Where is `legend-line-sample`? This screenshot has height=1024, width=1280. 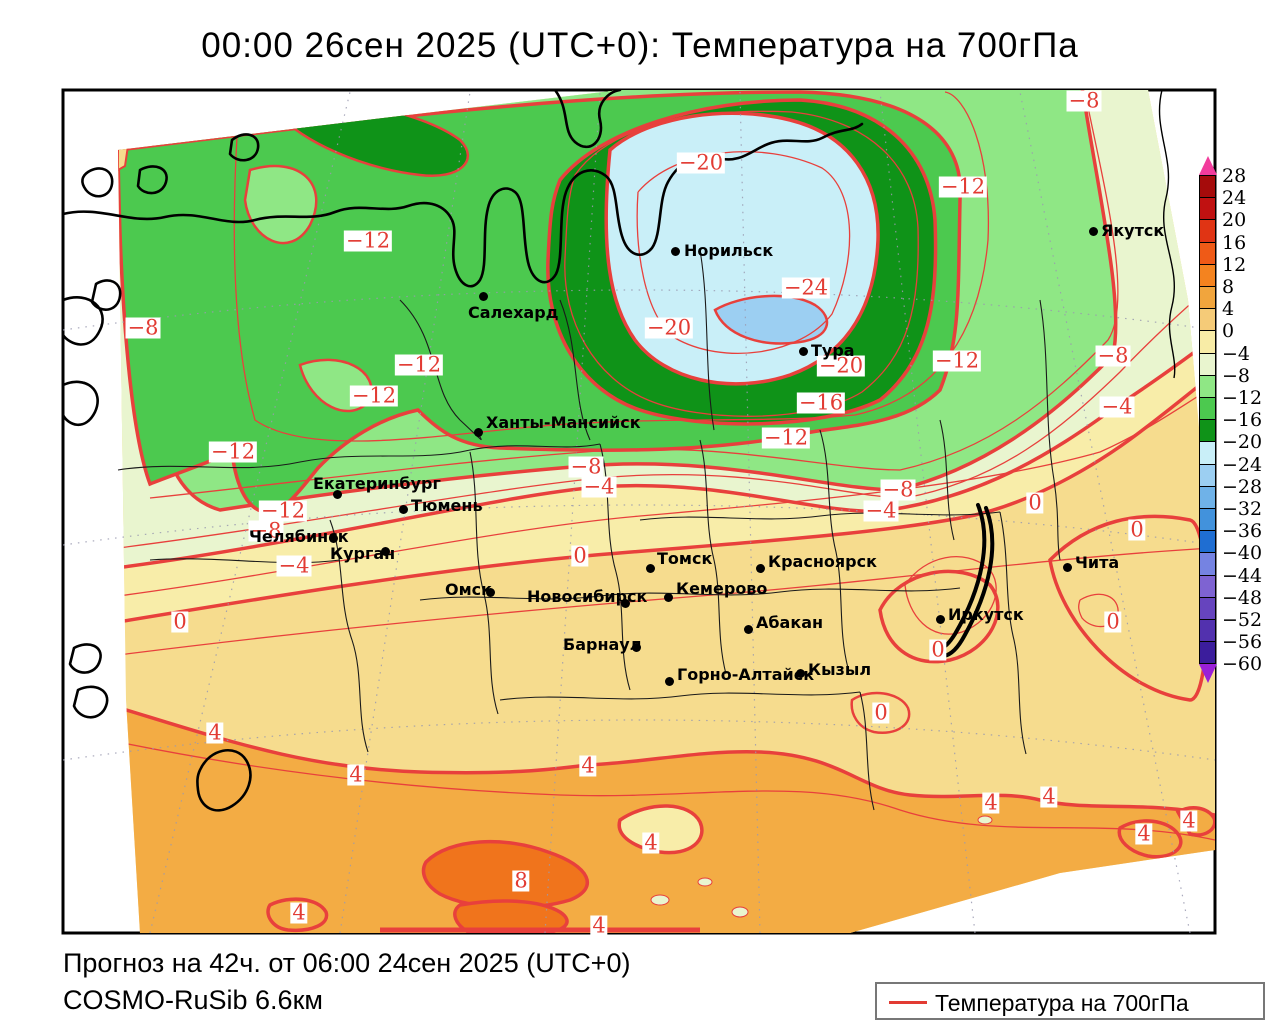 legend-line-sample is located at coordinates (908, 1002).